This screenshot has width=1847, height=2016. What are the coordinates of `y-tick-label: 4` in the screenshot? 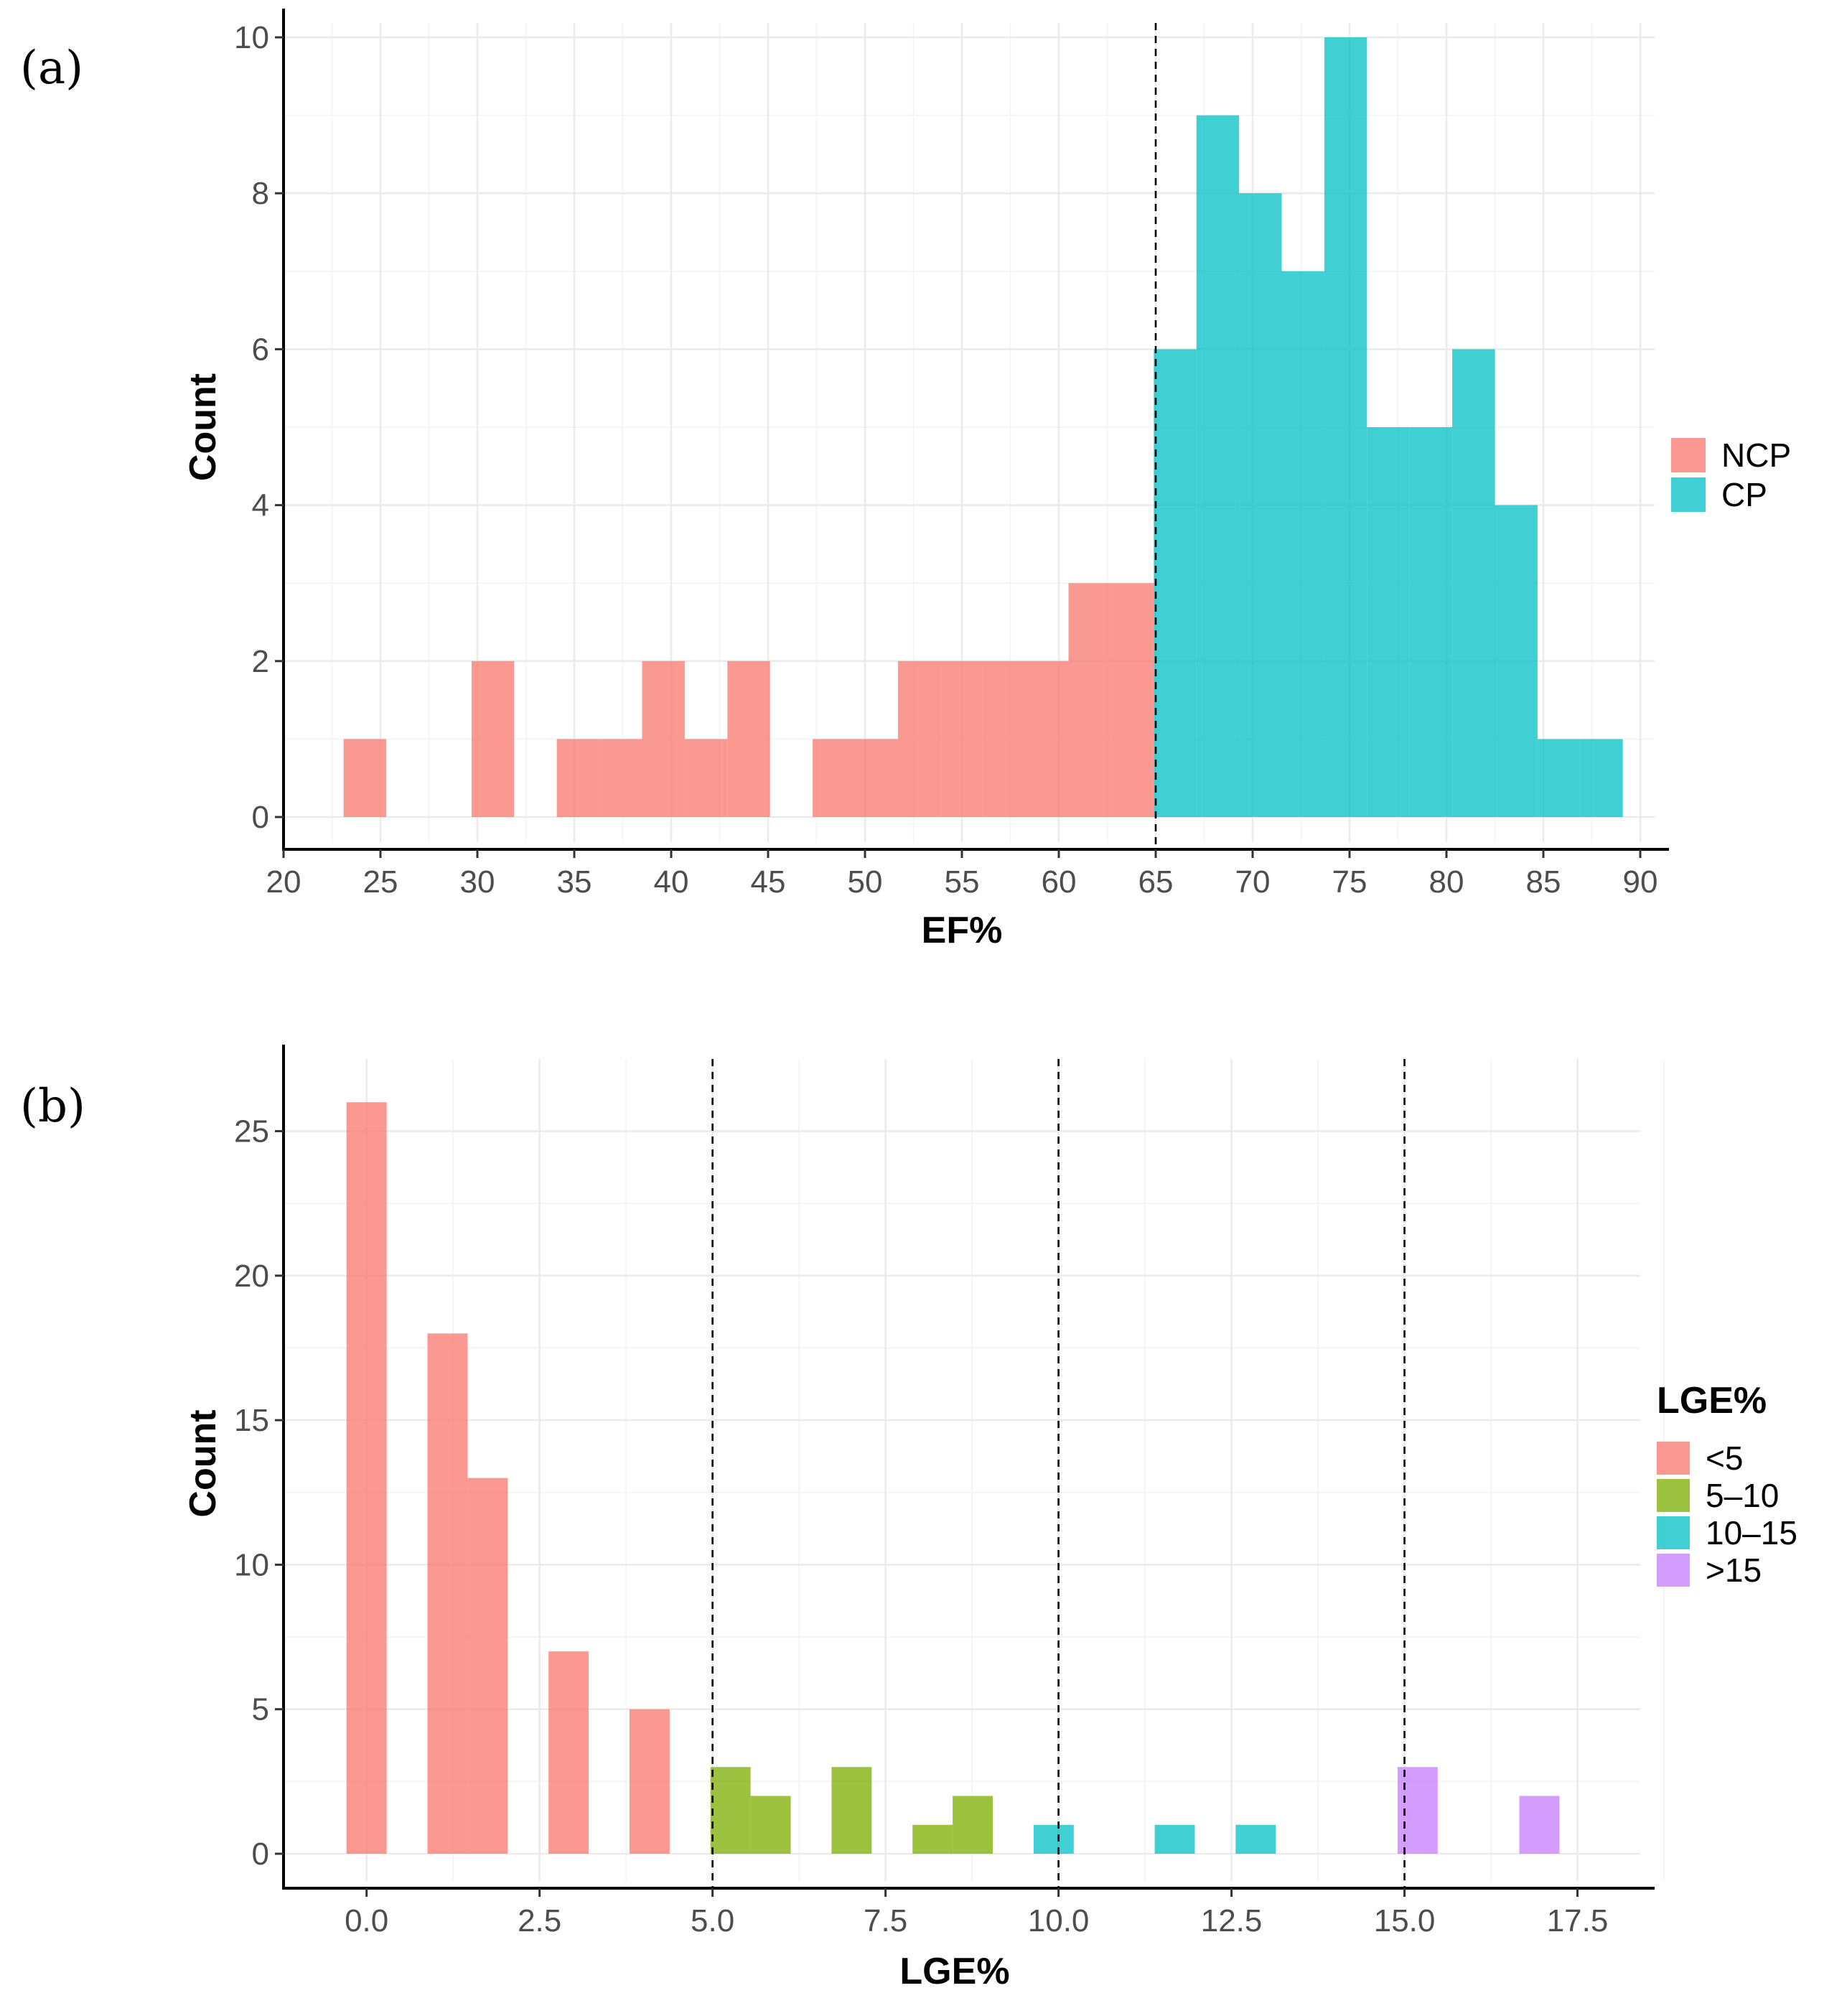 It's located at (260, 505).